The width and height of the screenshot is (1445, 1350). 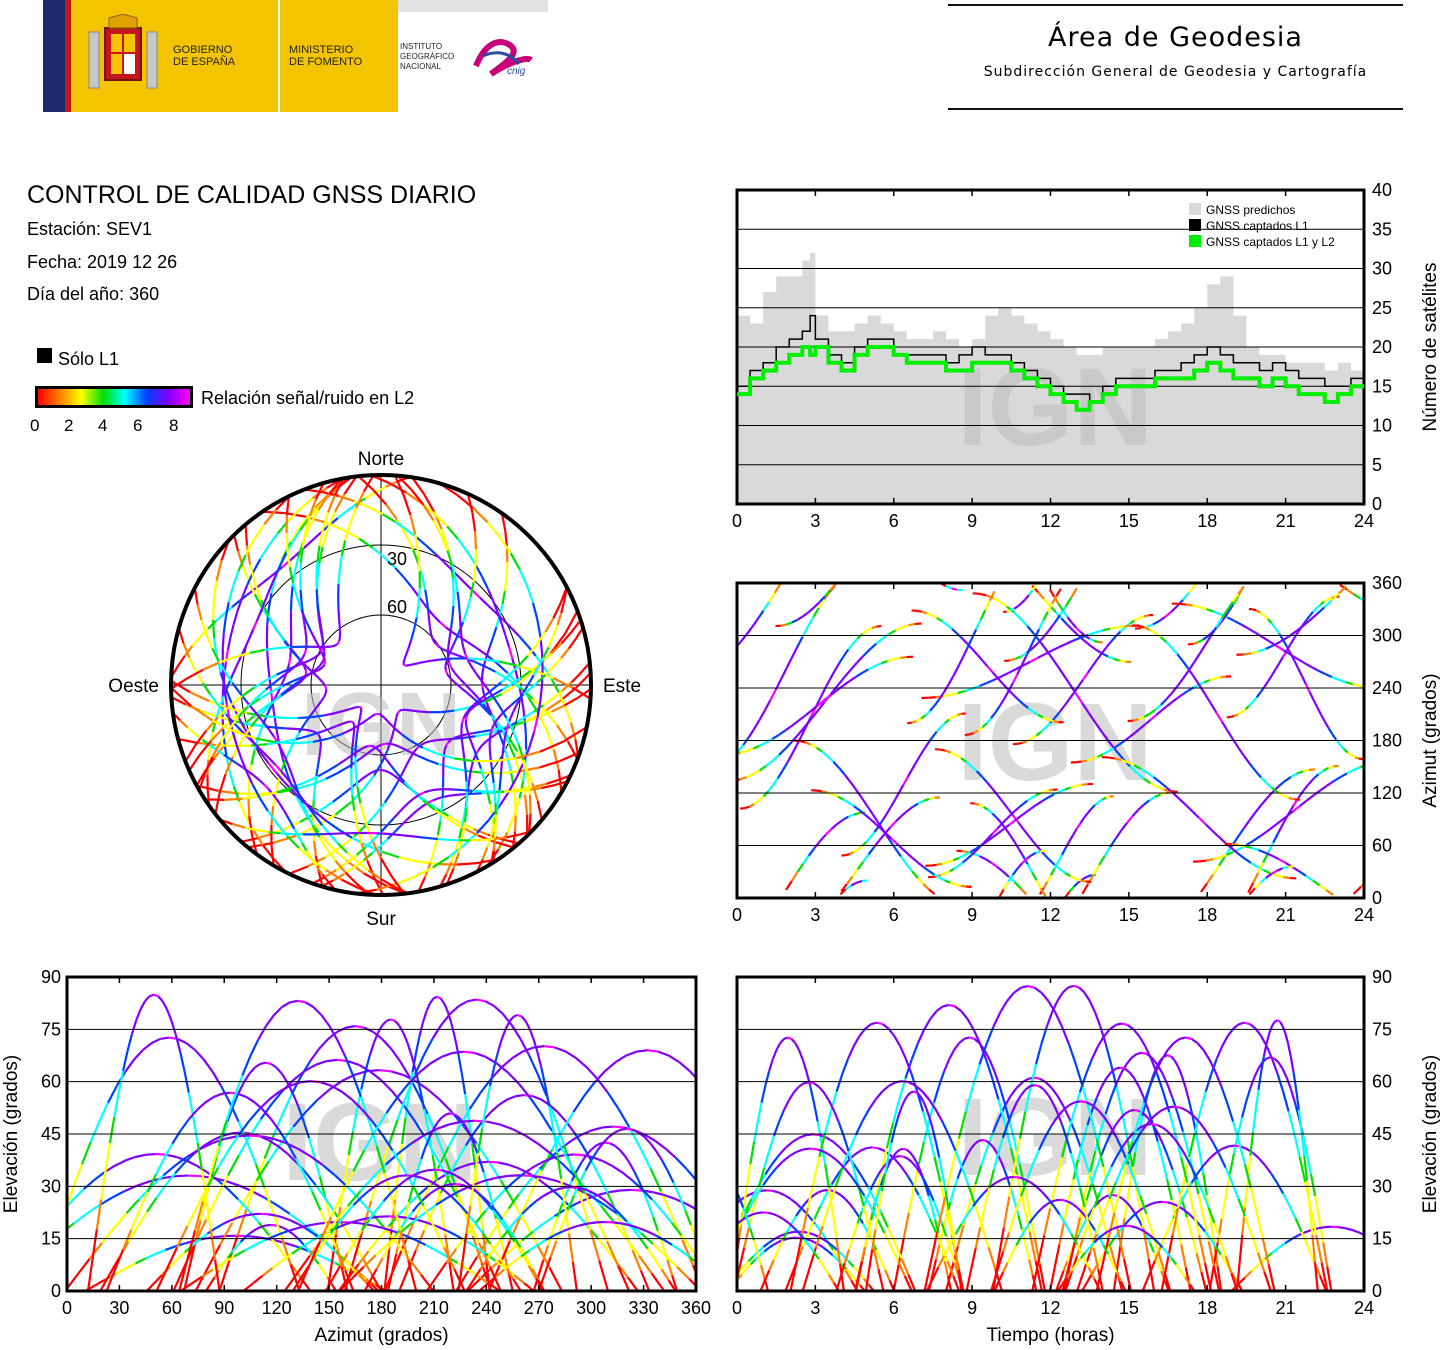 What do you see at coordinates (308, 398) in the screenshot?
I see `snr-label: Relación señal/ruido en L2` at bounding box center [308, 398].